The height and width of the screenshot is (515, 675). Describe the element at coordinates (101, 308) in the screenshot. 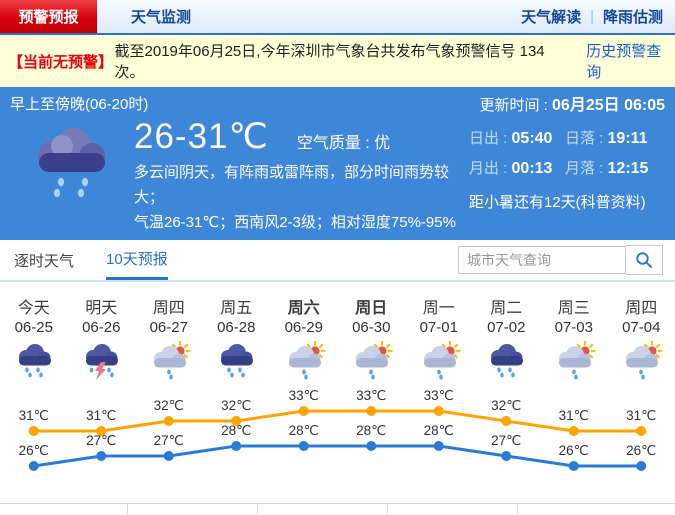

I see `day-name: 明天` at that location.